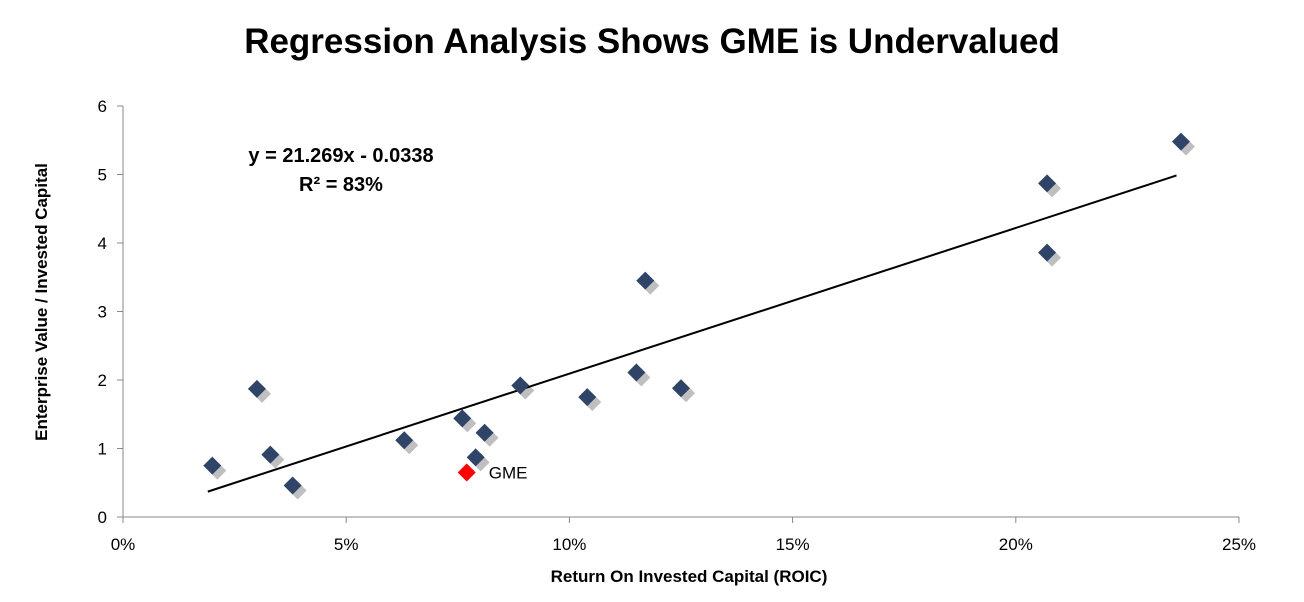 The width and height of the screenshot is (1304, 602). Describe the element at coordinates (41, 302) in the screenshot. I see `y-axis-title: Enterprise Value / Invested Capital` at that location.